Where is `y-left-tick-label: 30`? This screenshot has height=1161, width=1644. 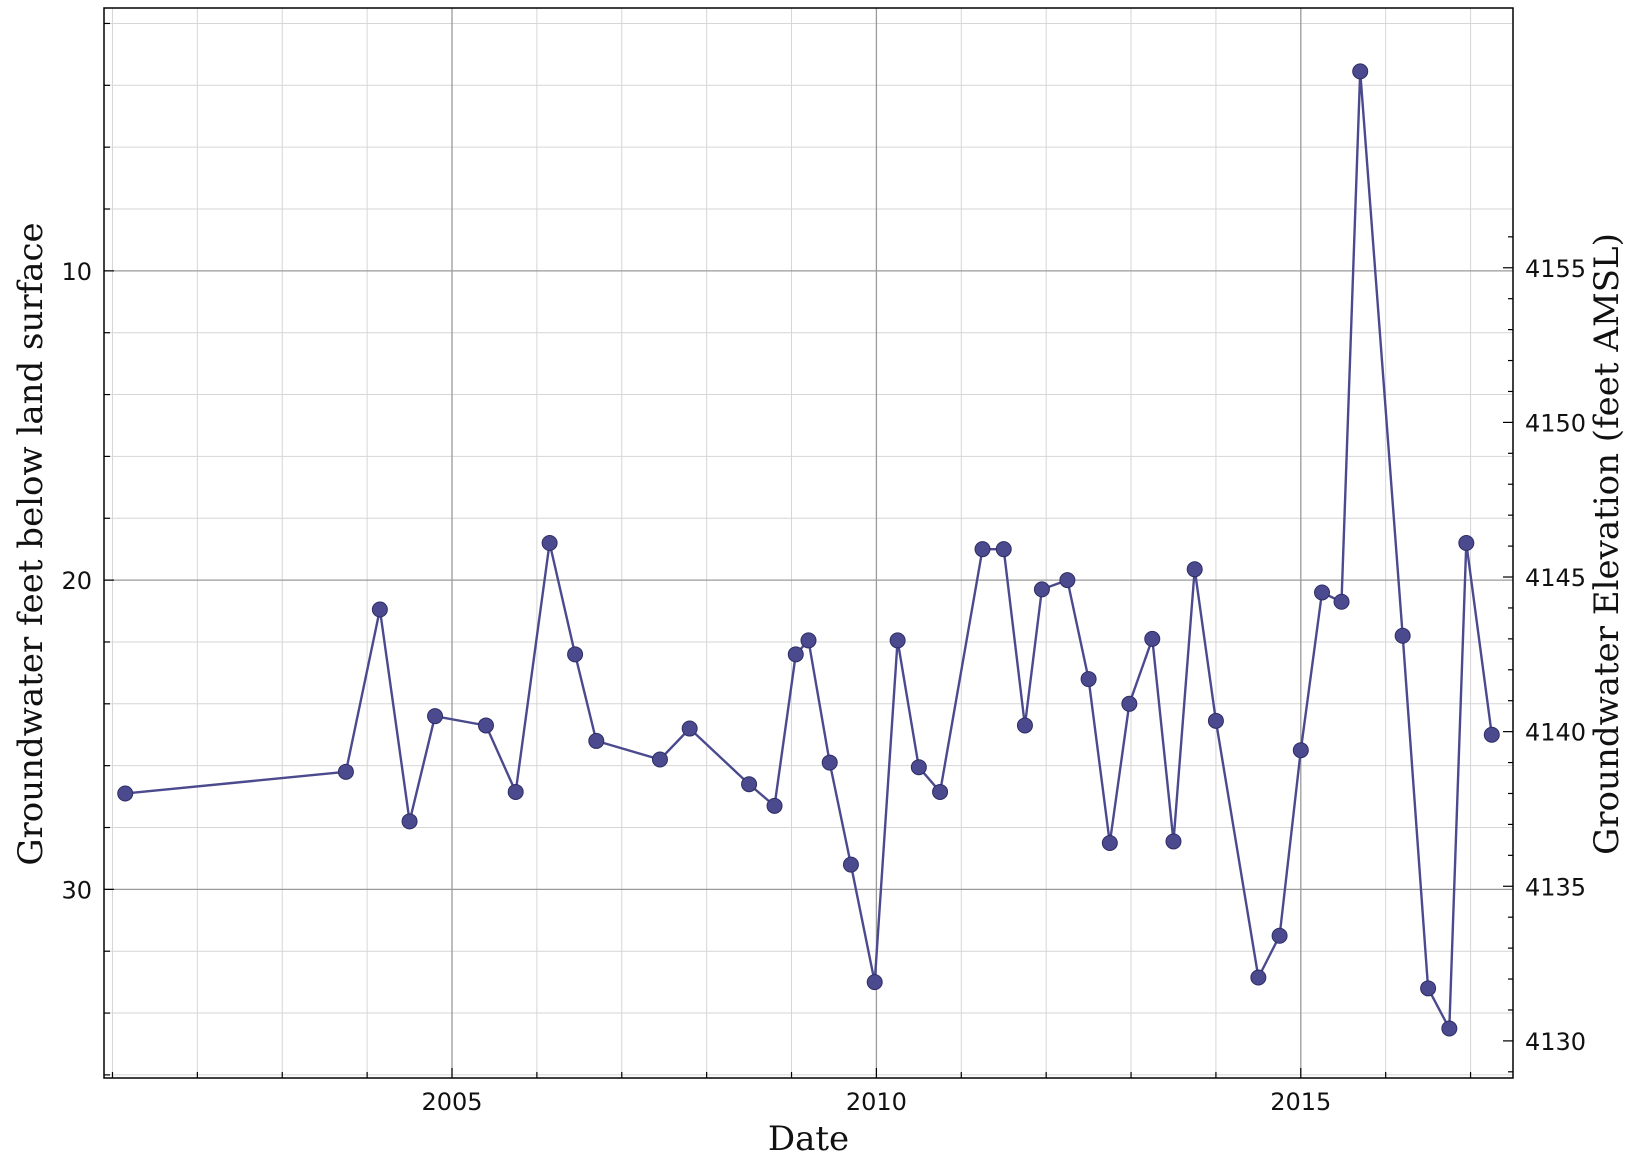 y-left-tick-label: 30 is located at coordinates (76, 890).